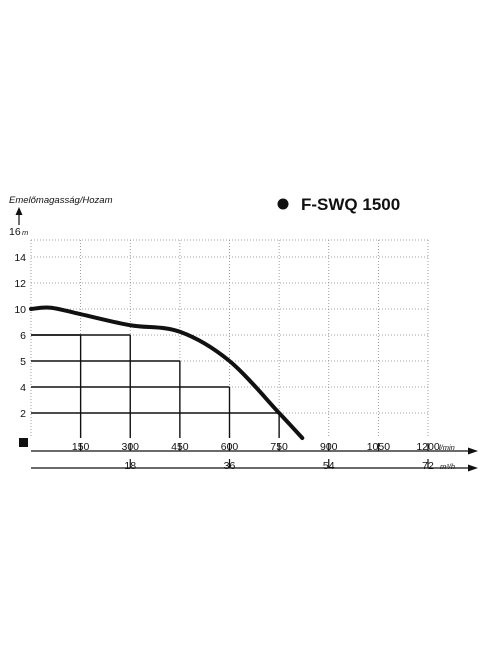 The height and width of the screenshot is (664, 496). Describe the element at coordinates (279, 447) in the screenshot. I see `x-tick-label-4: 750` at that location.